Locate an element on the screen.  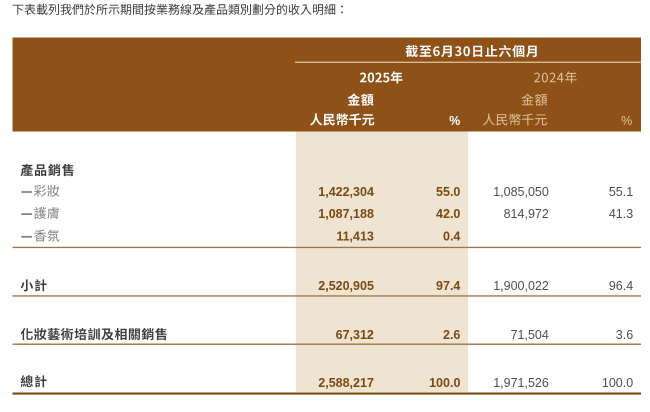
svg-text: 1,900,022 is located at coordinates (521, 286).